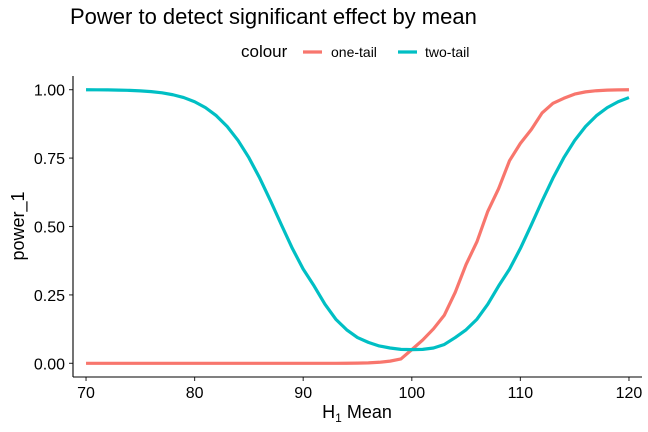 The height and width of the screenshot is (432, 648). I want to click on legend: colour one-tail two-tail, so click(355, 51).